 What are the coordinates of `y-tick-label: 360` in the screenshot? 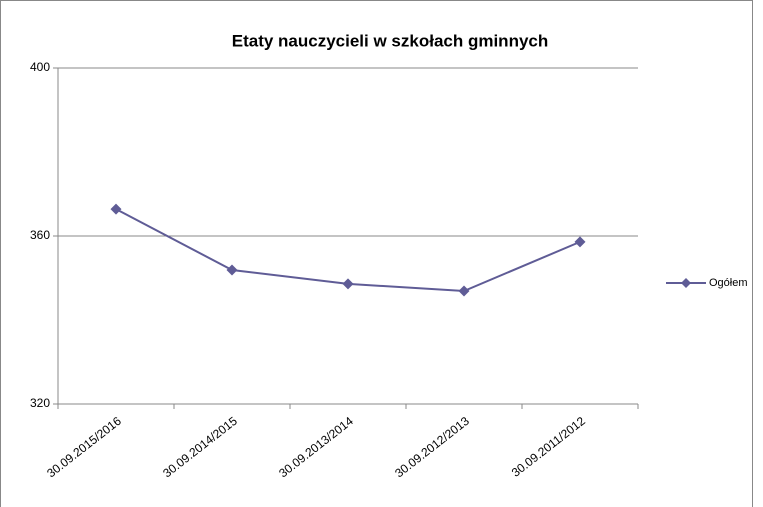 It's located at (40, 235).